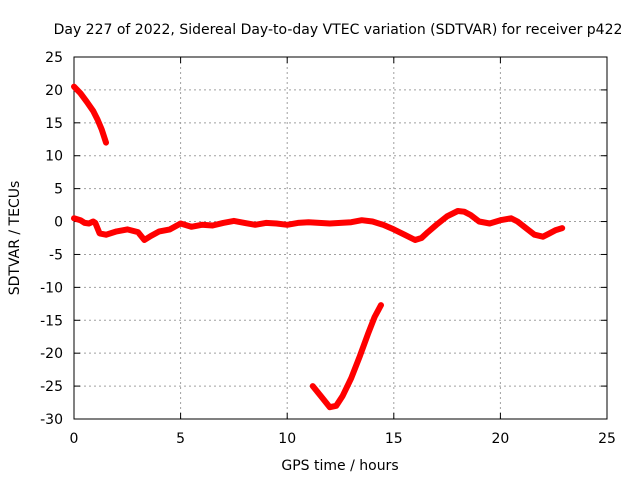 The width and height of the screenshot is (640, 480). What do you see at coordinates (54, 58) in the screenshot?
I see `y-tick-label: 25` at bounding box center [54, 58].